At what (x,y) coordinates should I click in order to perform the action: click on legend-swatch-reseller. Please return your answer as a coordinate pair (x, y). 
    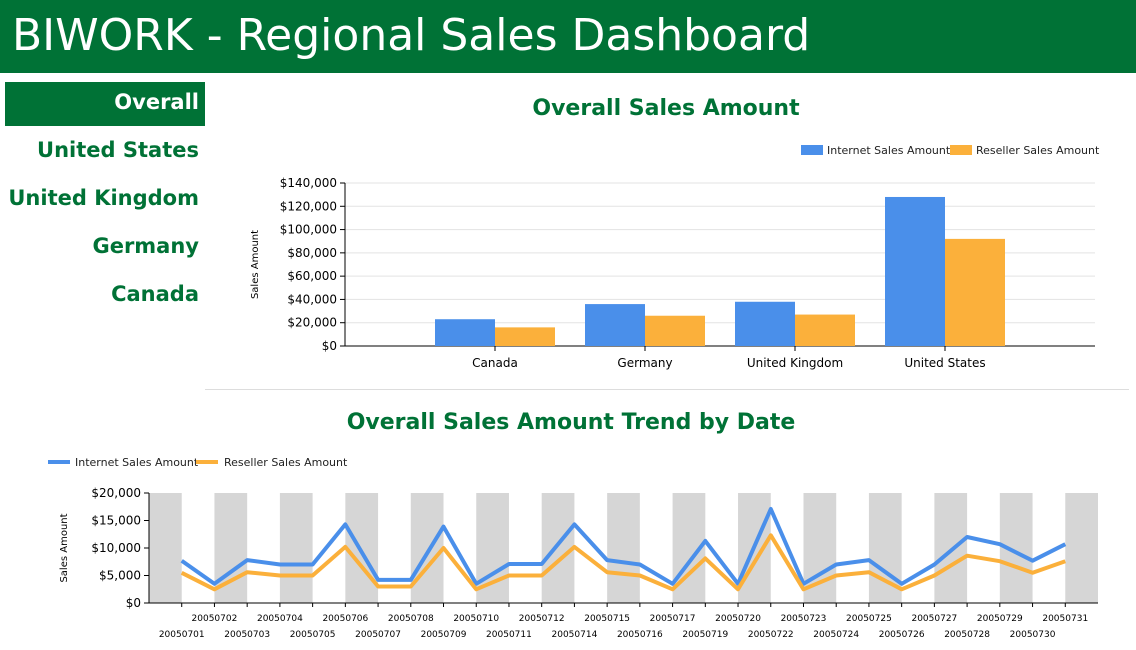
    Looking at the image, I should click on (961, 150).